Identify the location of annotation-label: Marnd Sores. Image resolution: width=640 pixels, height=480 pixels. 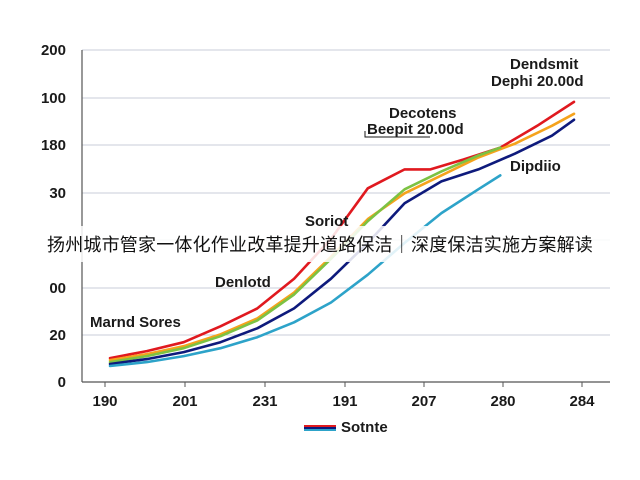
(135, 322).